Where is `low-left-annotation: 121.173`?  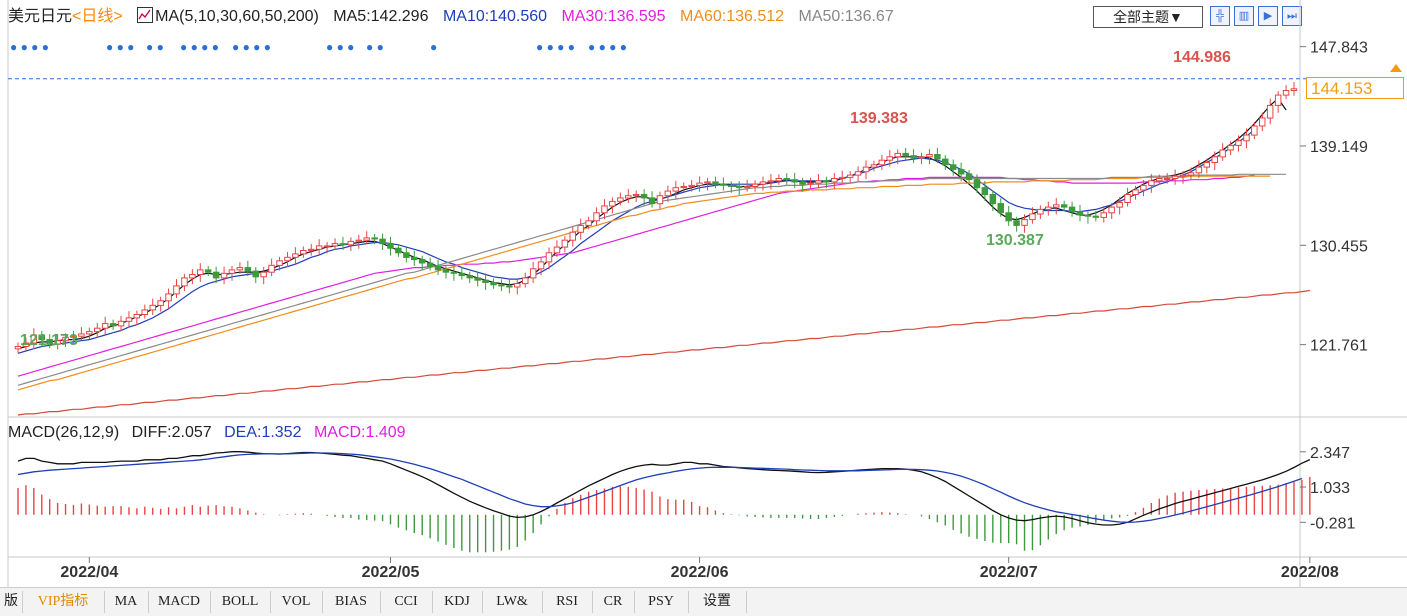
low-left-annotation: 121.173 is located at coordinates (49, 340).